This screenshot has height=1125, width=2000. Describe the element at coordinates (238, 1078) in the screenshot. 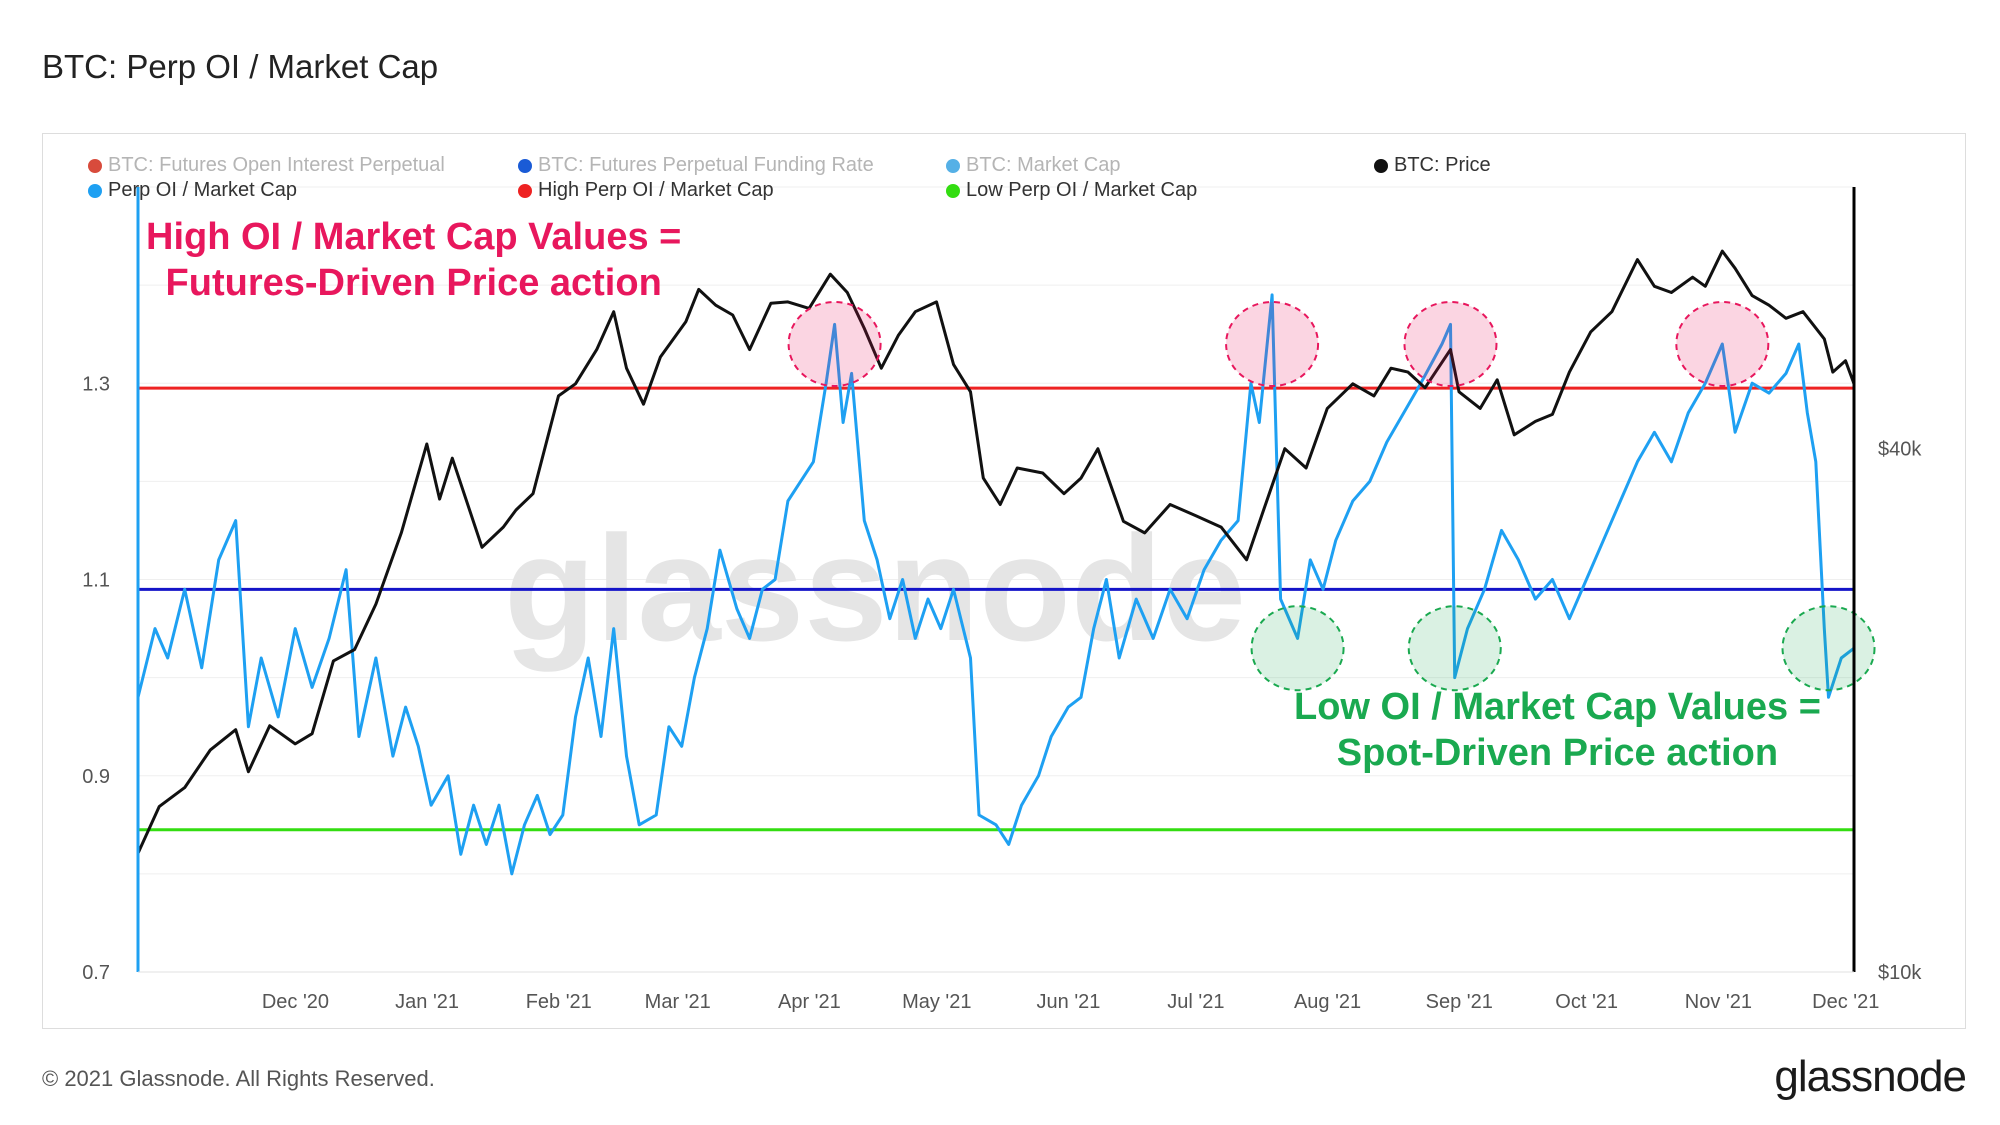

I see `footer-copyright: © 2021 Glassnode. All Rights Reserved.` at that location.